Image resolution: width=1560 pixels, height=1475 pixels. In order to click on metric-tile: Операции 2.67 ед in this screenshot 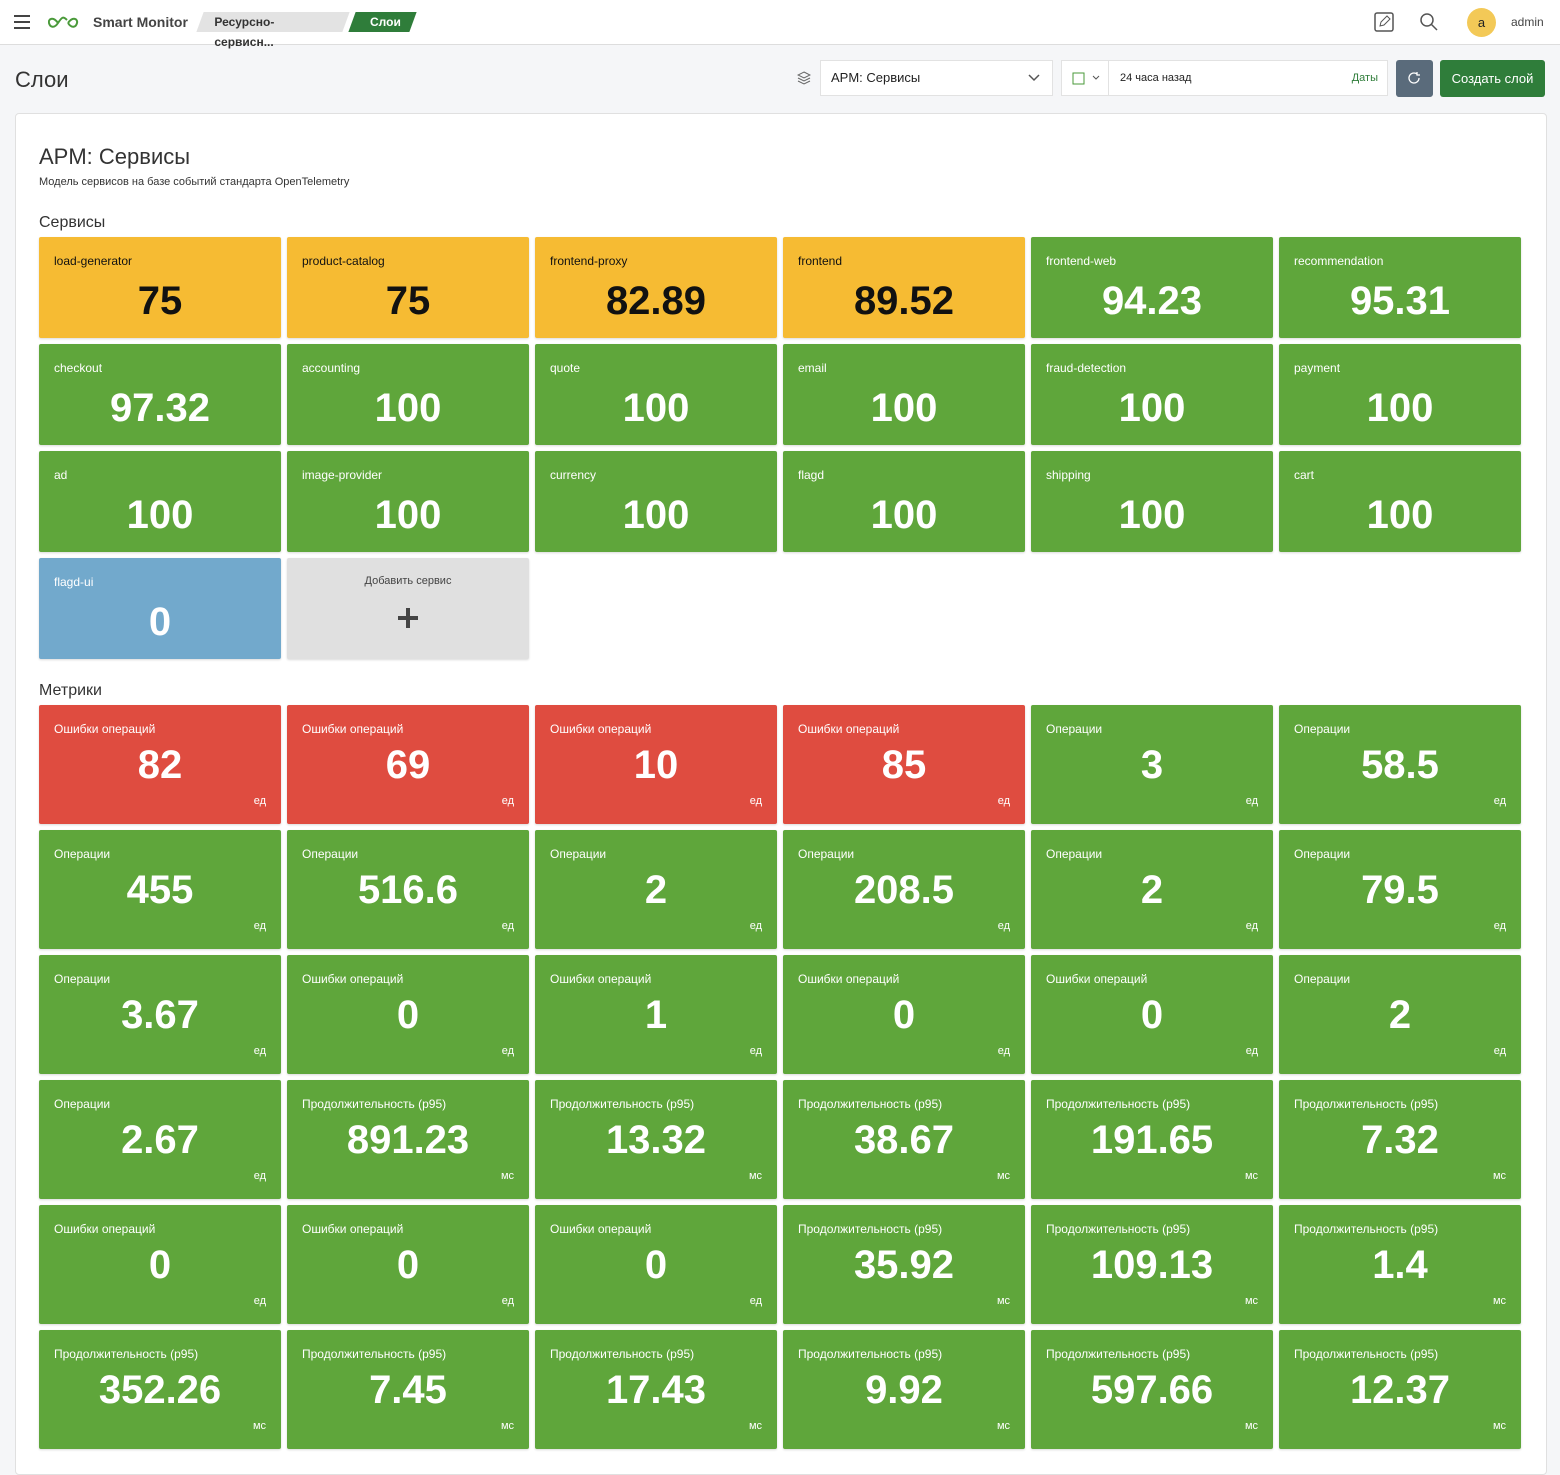, I will do `click(160, 1139)`.